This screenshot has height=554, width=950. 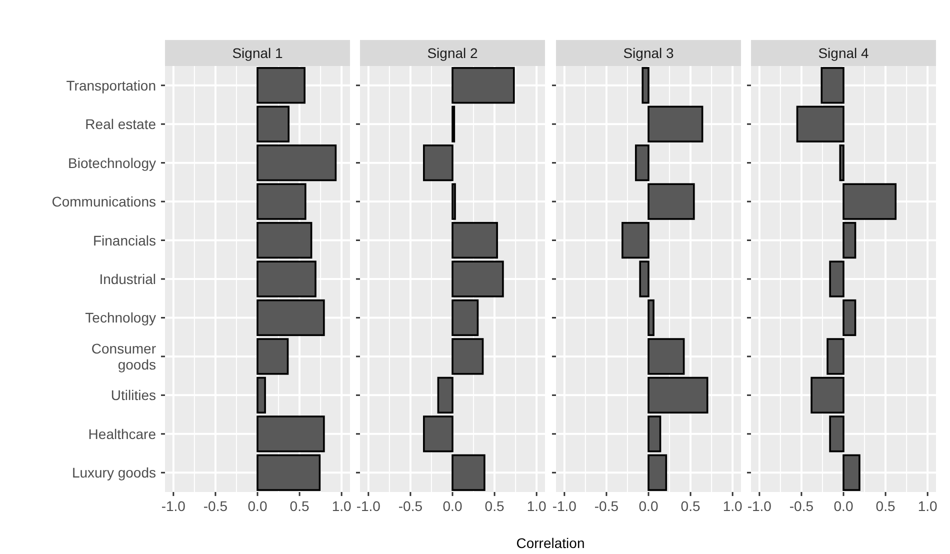 I want to click on y-tick-label: Communications, so click(x=104, y=202).